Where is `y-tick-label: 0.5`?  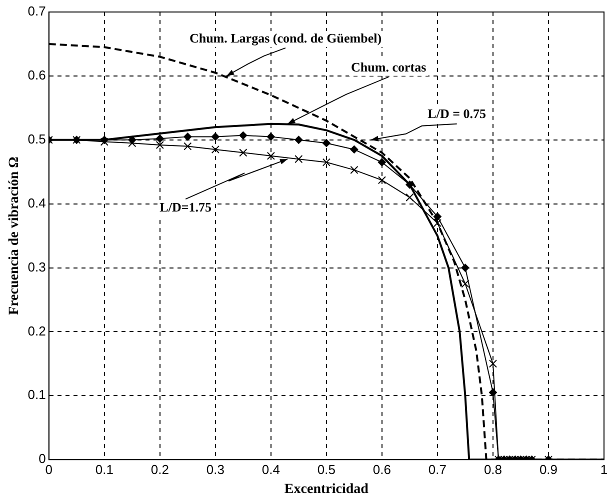
y-tick-label: 0.5 is located at coordinates (37, 138).